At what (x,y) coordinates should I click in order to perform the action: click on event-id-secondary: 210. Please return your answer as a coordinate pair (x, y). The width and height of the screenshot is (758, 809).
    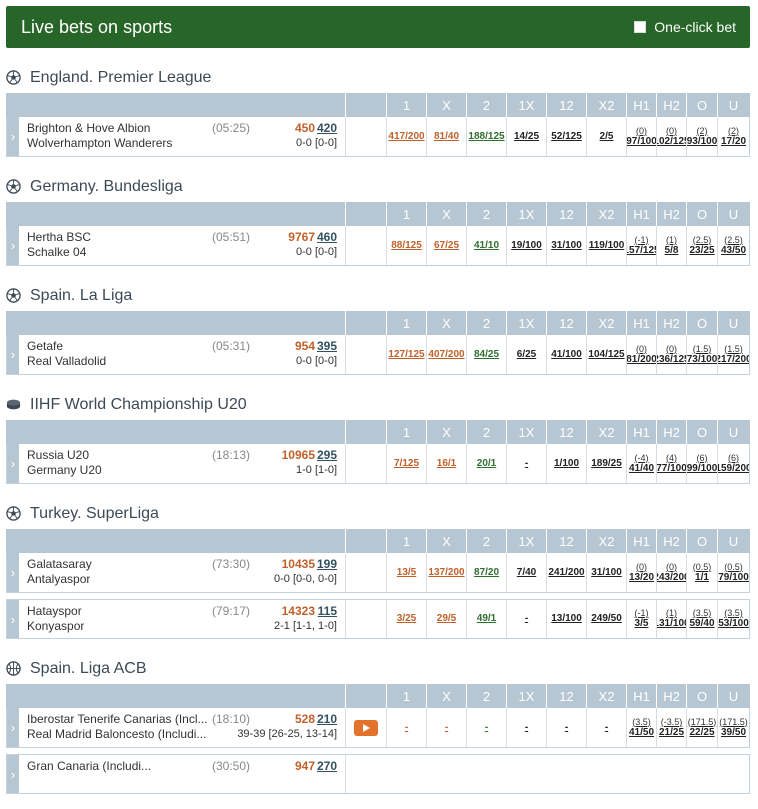
    Looking at the image, I should click on (326, 719).